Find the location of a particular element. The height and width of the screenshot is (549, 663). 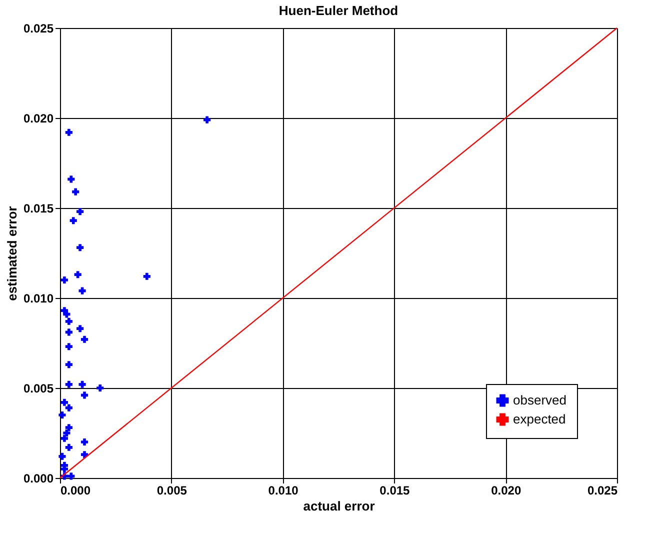

x-tick-label: 0.020 is located at coordinates (506, 491).